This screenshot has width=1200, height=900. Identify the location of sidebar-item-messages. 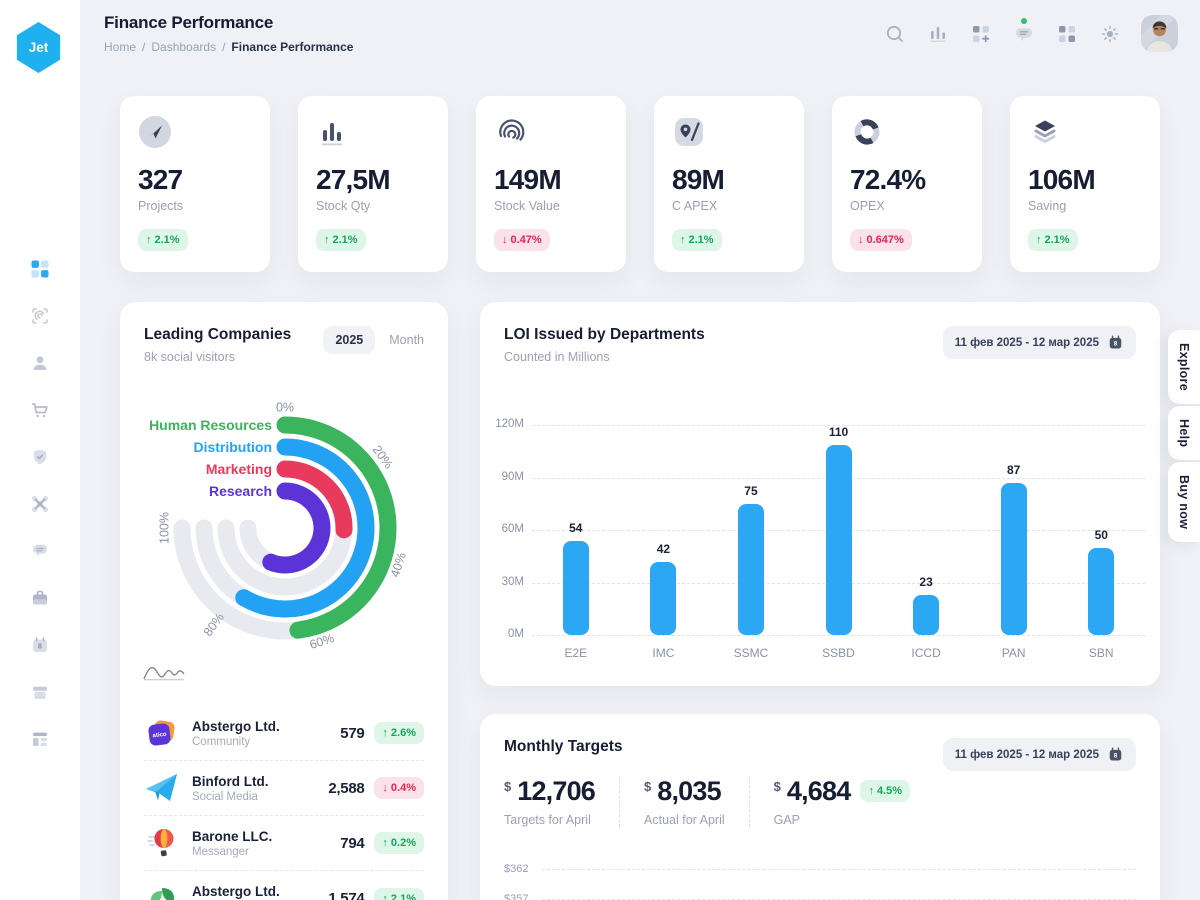
(40, 551).